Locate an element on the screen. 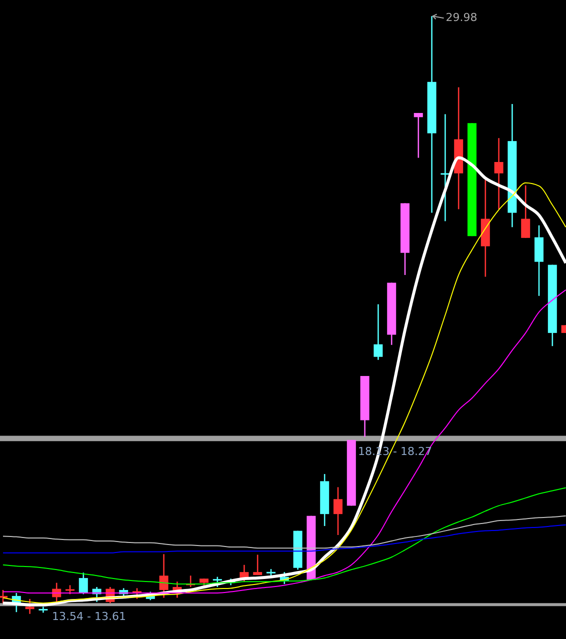 The height and width of the screenshot is (639, 566). annotation: 29.98 is located at coordinates (462, 17).